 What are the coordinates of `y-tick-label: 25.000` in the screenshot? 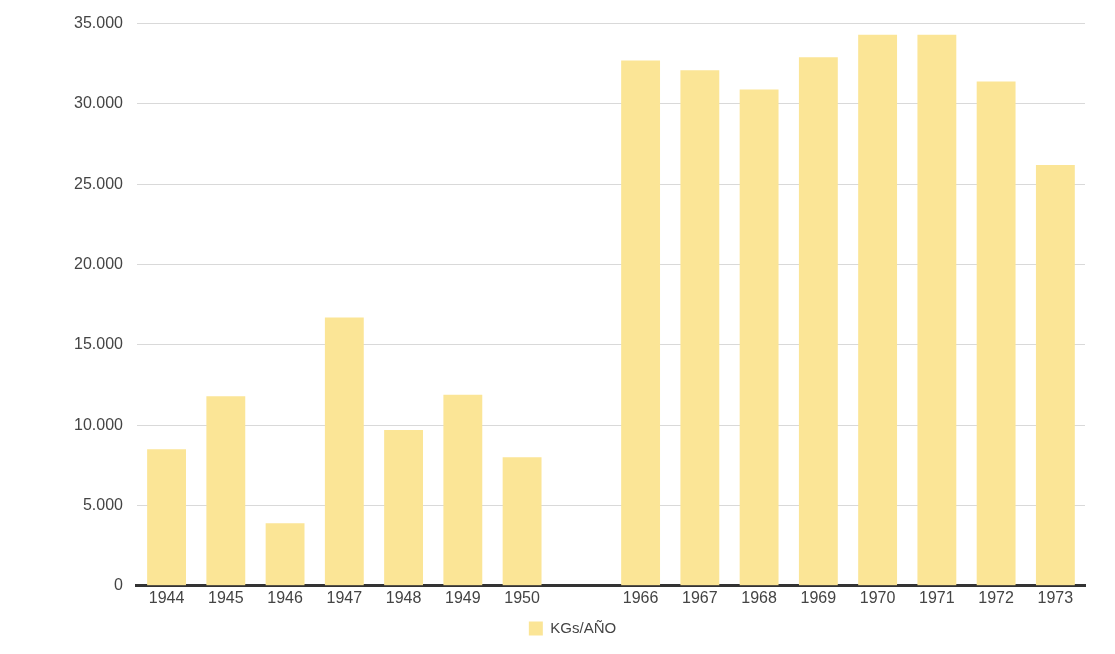 It's located at (99, 183).